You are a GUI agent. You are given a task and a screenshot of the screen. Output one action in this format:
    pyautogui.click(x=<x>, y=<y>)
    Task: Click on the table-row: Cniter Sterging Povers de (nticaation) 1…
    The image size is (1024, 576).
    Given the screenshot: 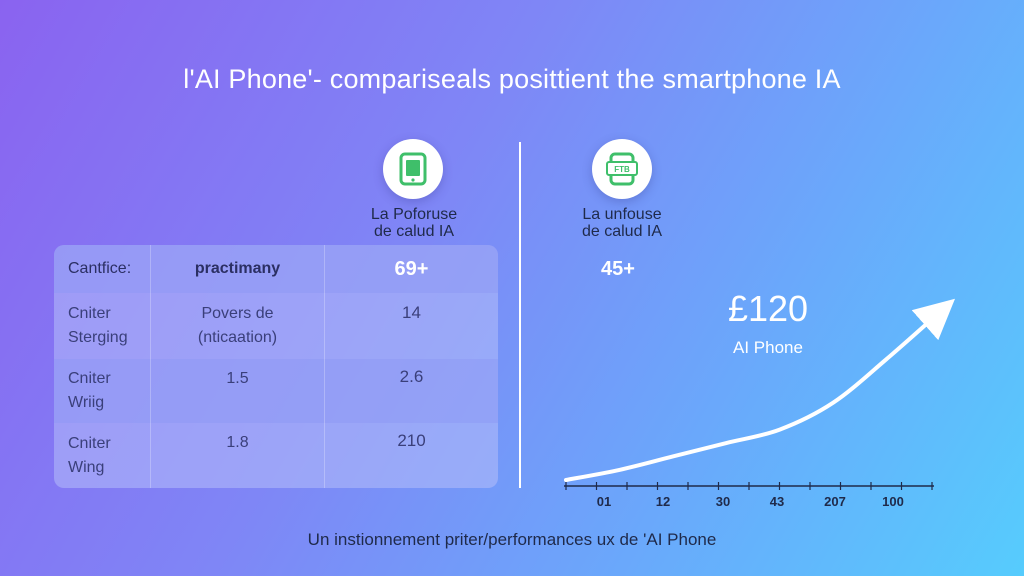 What is the action you would take?
    pyautogui.click(x=276, y=326)
    